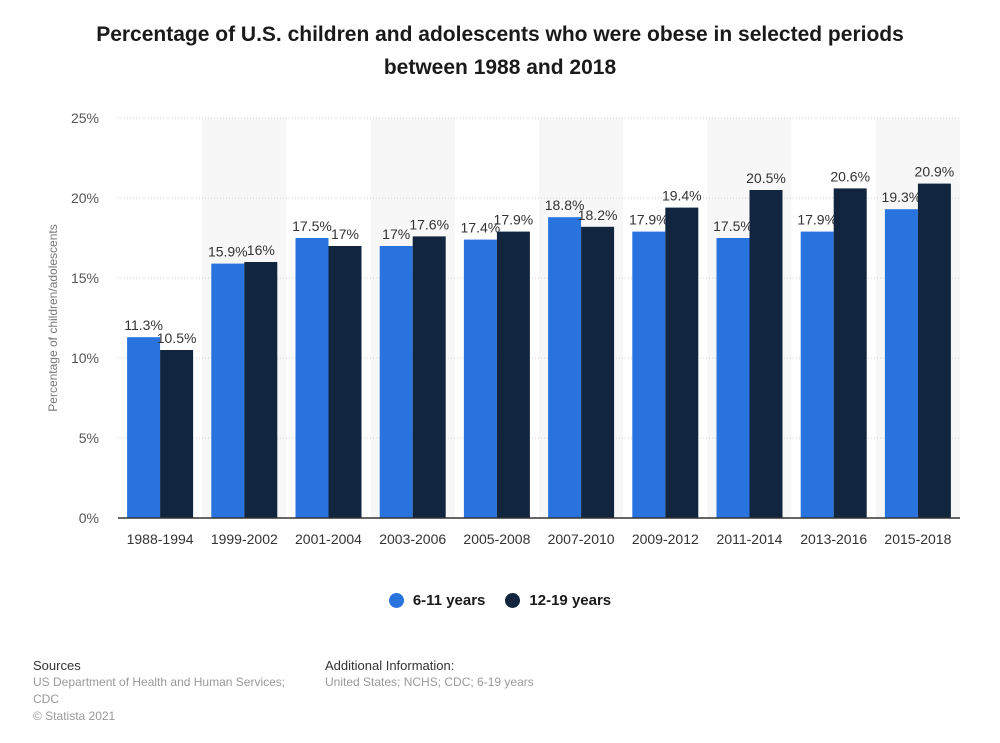 This screenshot has height=743, width=1000. Describe the element at coordinates (682, 196) in the screenshot. I see `data-label: 19.4%` at that location.